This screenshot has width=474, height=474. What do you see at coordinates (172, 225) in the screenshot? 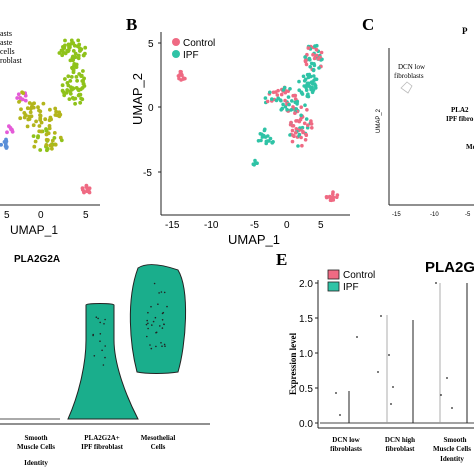
I see `panel-b-x-tick-1: -15` at bounding box center [172, 225].